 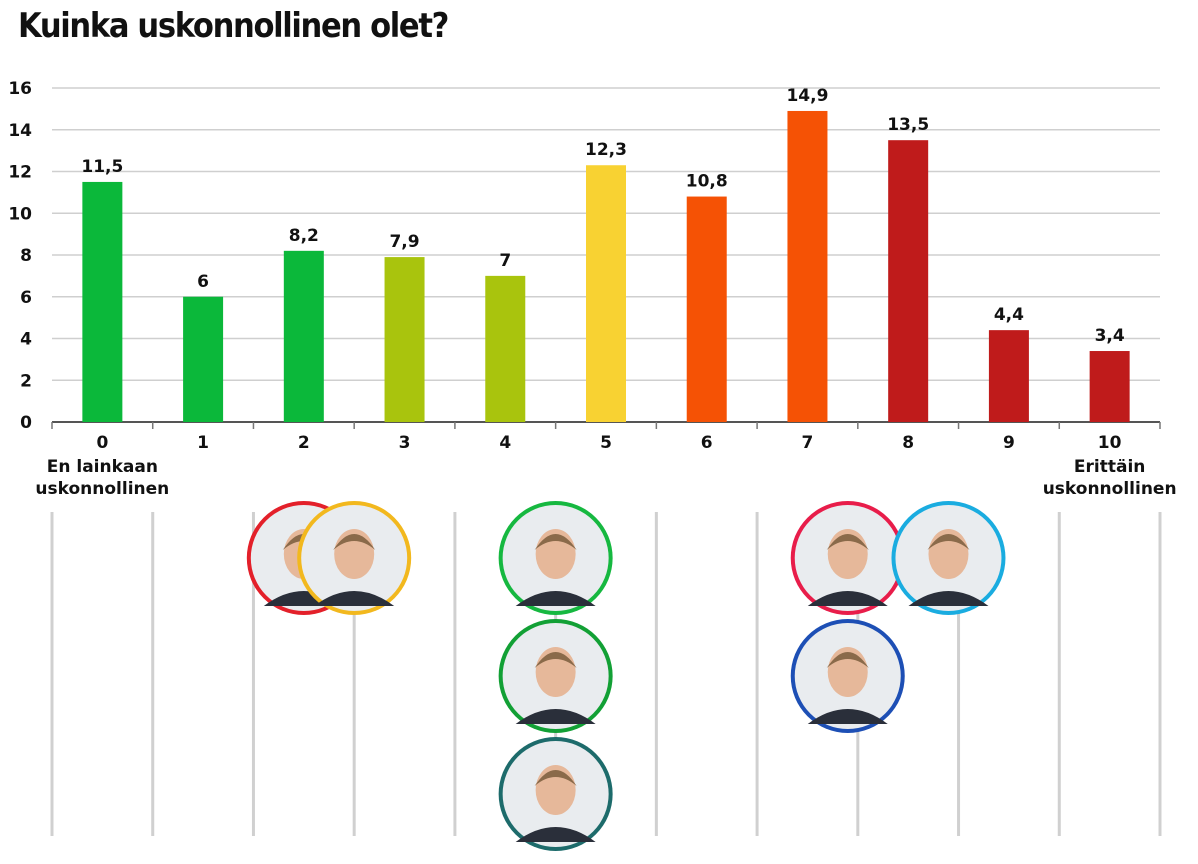 I want to click on x-tick-label: 5, so click(x=606, y=443).